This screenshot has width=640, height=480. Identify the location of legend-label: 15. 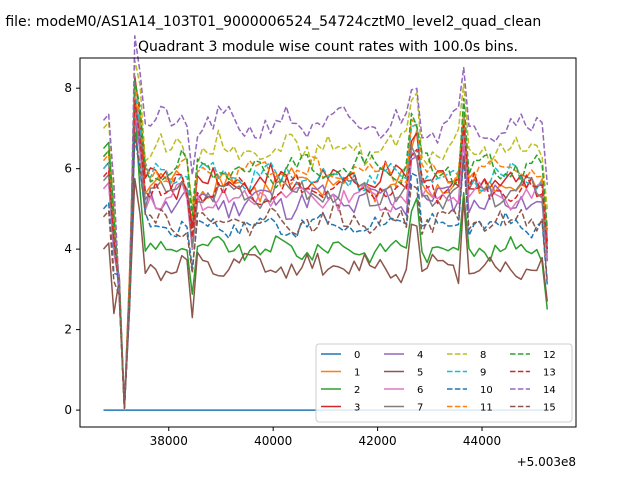
(549, 408).